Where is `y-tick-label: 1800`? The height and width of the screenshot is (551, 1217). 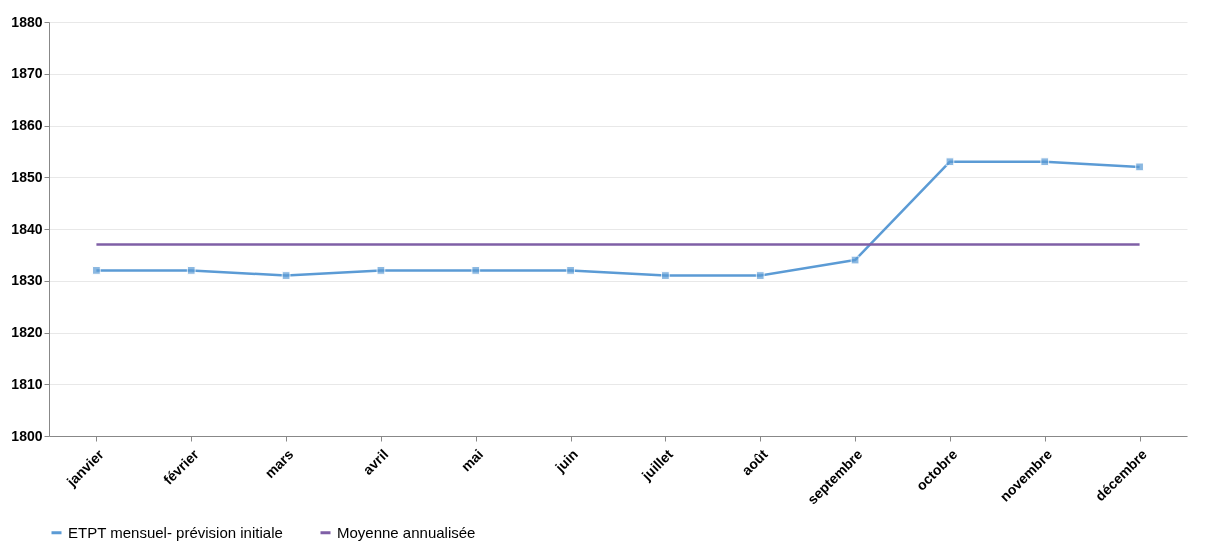 y-tick-label: 1800 is located at coordinates (27, 435).